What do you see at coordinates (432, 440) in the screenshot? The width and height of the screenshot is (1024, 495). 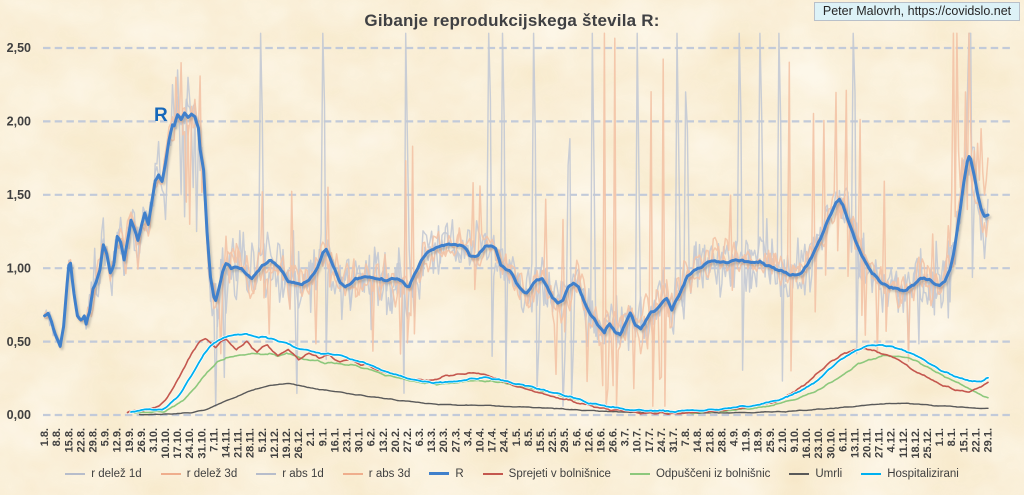 I see `svg-text: 13.3.` at bounding box center [432, 440].